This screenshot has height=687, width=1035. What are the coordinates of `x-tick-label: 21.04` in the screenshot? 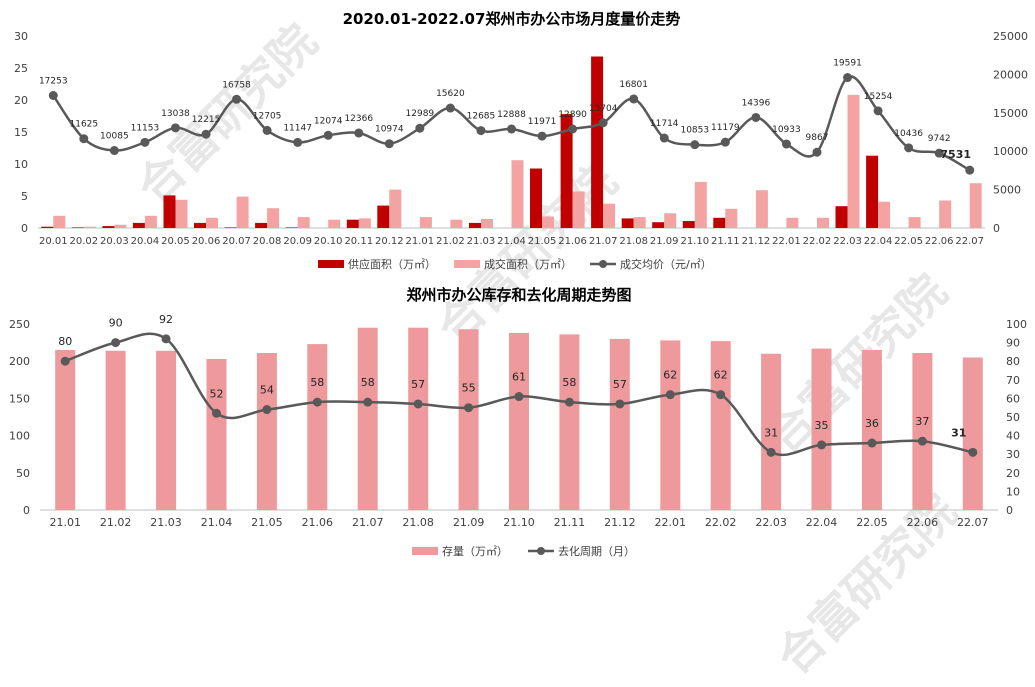 It's located at (511, 241).